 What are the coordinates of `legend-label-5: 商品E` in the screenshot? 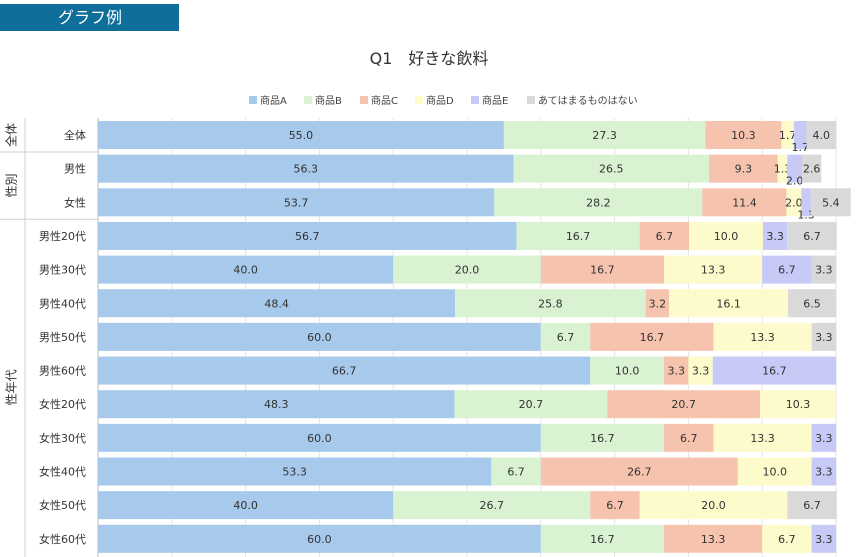 It's located at (495, 100).